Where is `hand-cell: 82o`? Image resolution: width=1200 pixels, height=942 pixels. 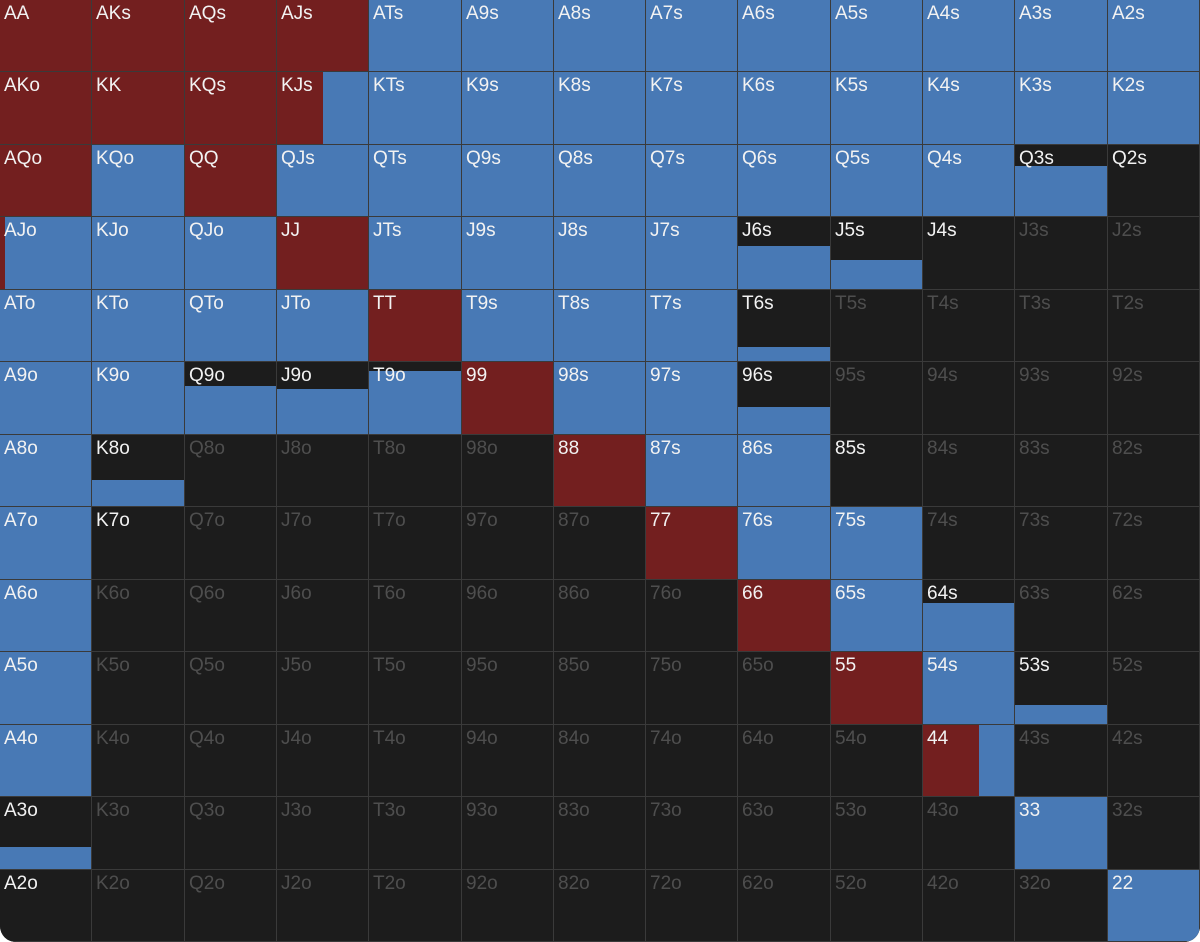
hand-cell: 82o is located at coordinates (600, 906).